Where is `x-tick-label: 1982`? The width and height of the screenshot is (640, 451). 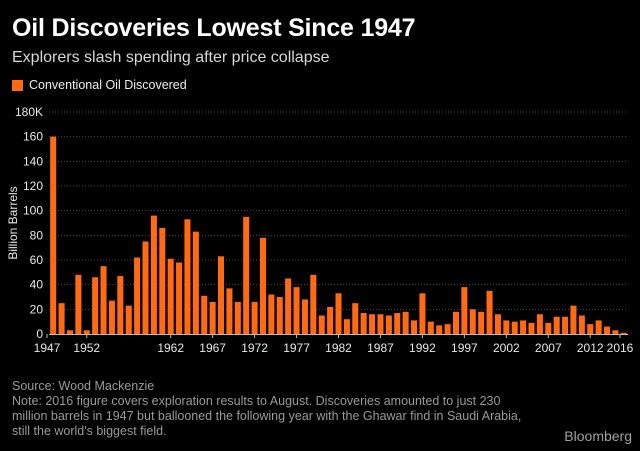
x-tick-label: 1982 is located at coordinates (338, 348).